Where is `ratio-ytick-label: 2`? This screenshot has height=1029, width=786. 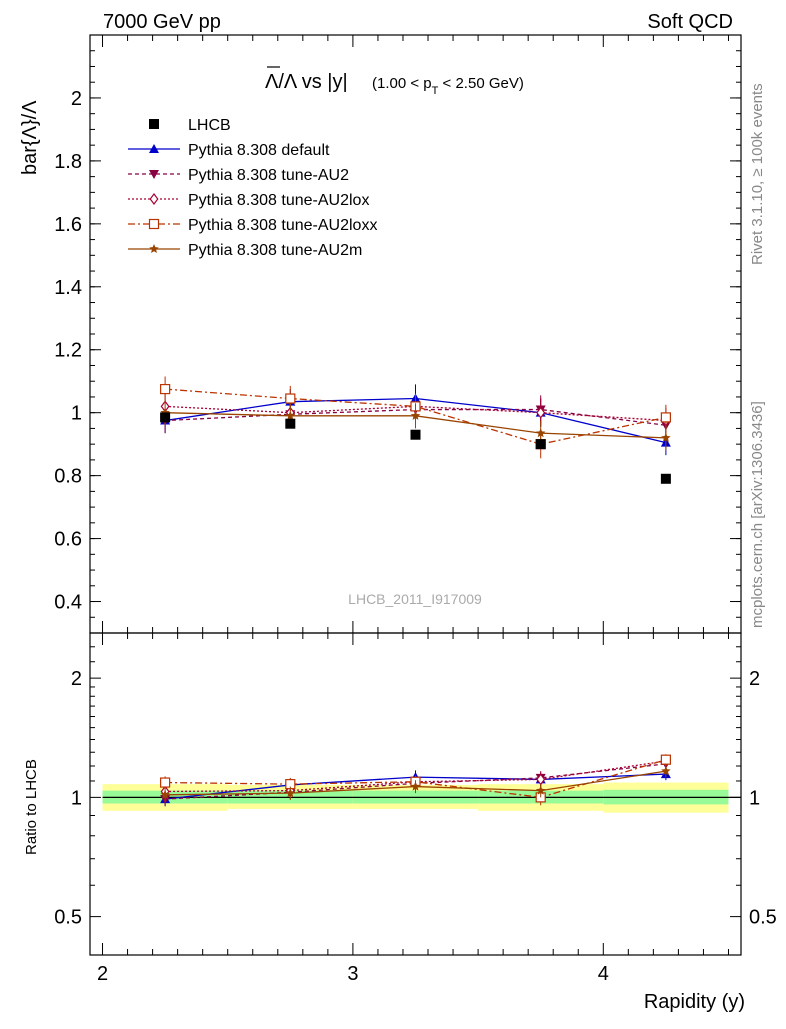 ratio-ytick-label: 2 is located at coordinates (76, 679).